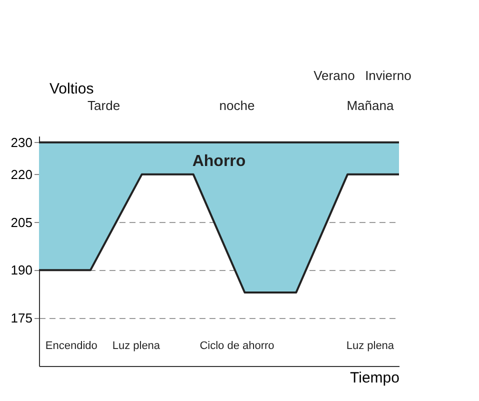 The image size is (479, 401). What do you see at coordinates (375, 378) in the screenshot?
I see `x-axis-title: Tiempo` at bounding box center [375, 378].